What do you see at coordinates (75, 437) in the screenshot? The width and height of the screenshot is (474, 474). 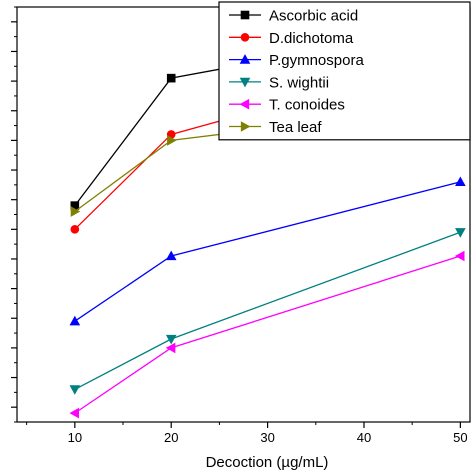 I see `x-tick-label: 10` at bounding box center [75, 437].